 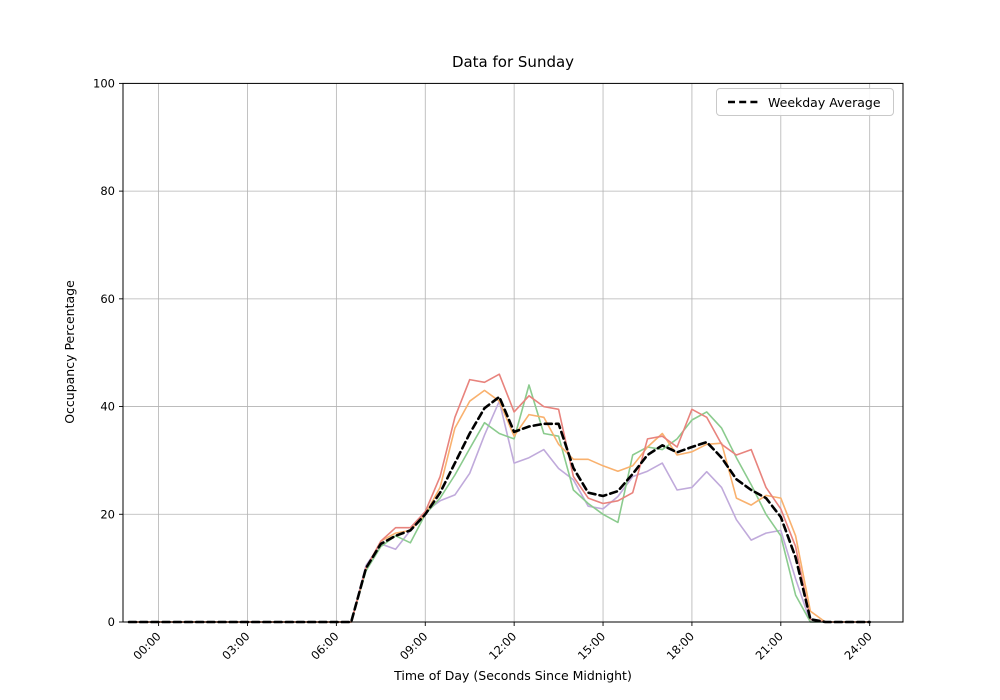 I want to click on chart-title: Data for Sunday, so click(x=513, y=62).